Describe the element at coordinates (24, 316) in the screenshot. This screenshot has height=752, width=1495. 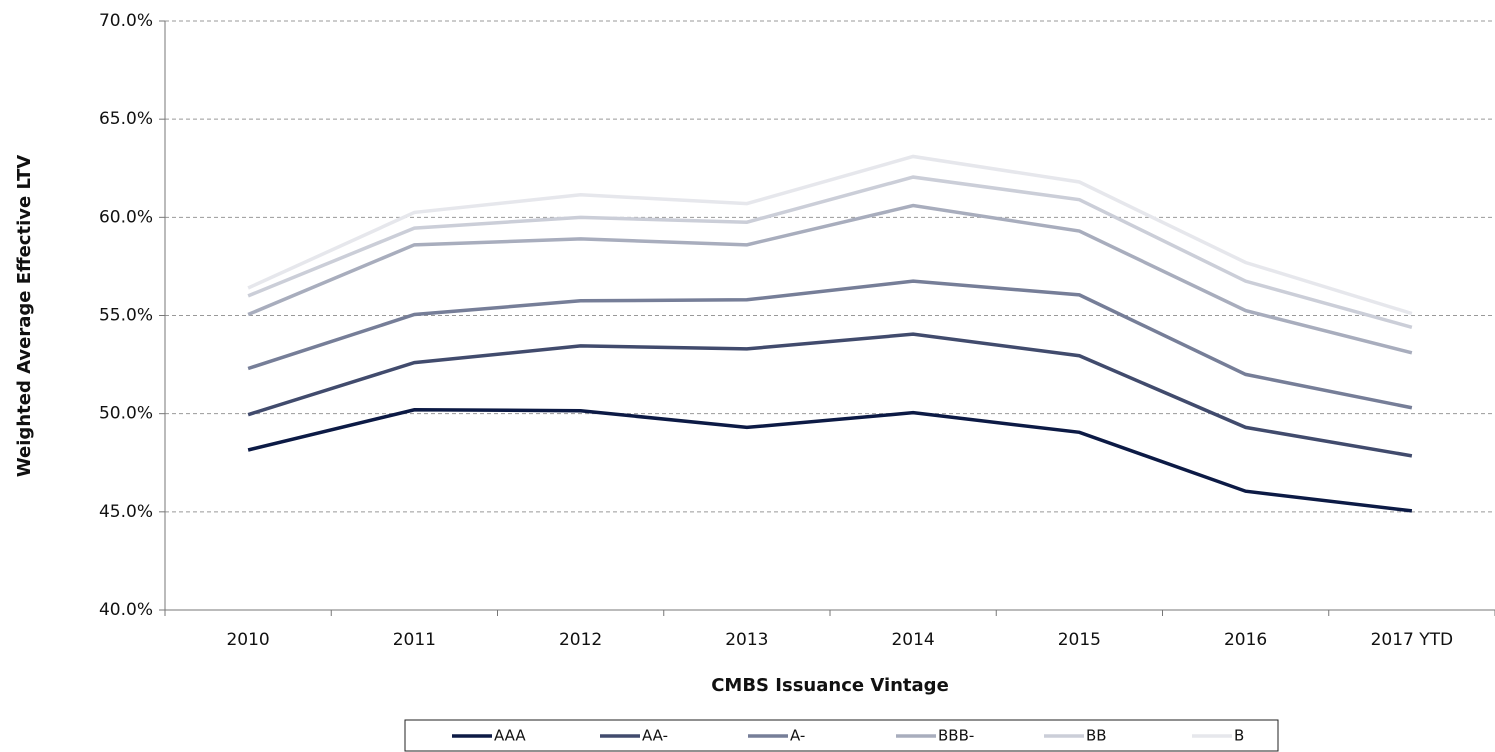
I see `y-axis-title: Weighted Average Effective LTV` at that location.